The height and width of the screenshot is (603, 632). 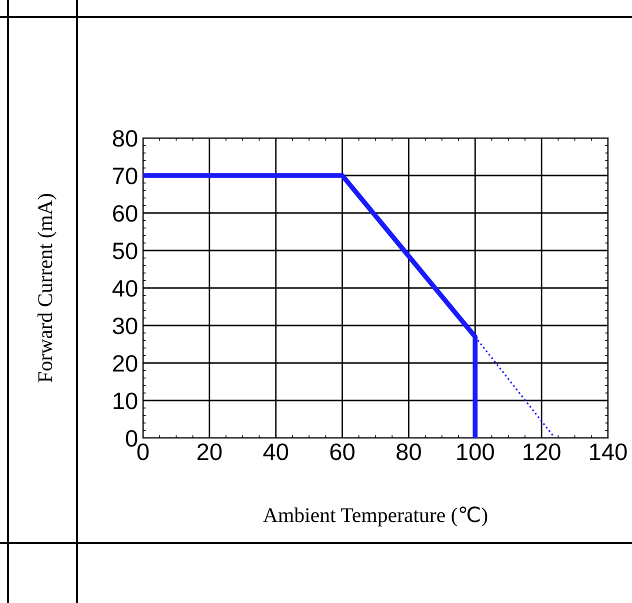 I want to click on x-tick-label: 80, so click(x=408, y=451).